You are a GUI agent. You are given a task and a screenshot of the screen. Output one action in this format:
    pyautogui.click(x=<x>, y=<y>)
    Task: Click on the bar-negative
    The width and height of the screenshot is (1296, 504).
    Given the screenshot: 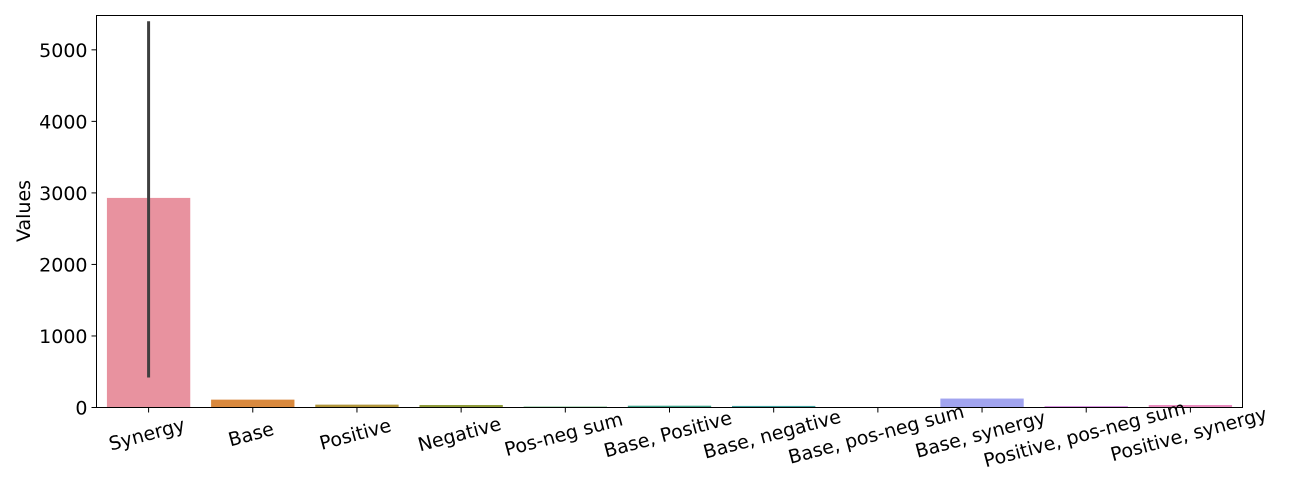 What is the action you would take?
    pyautogui.click(x=461, y=406)
    